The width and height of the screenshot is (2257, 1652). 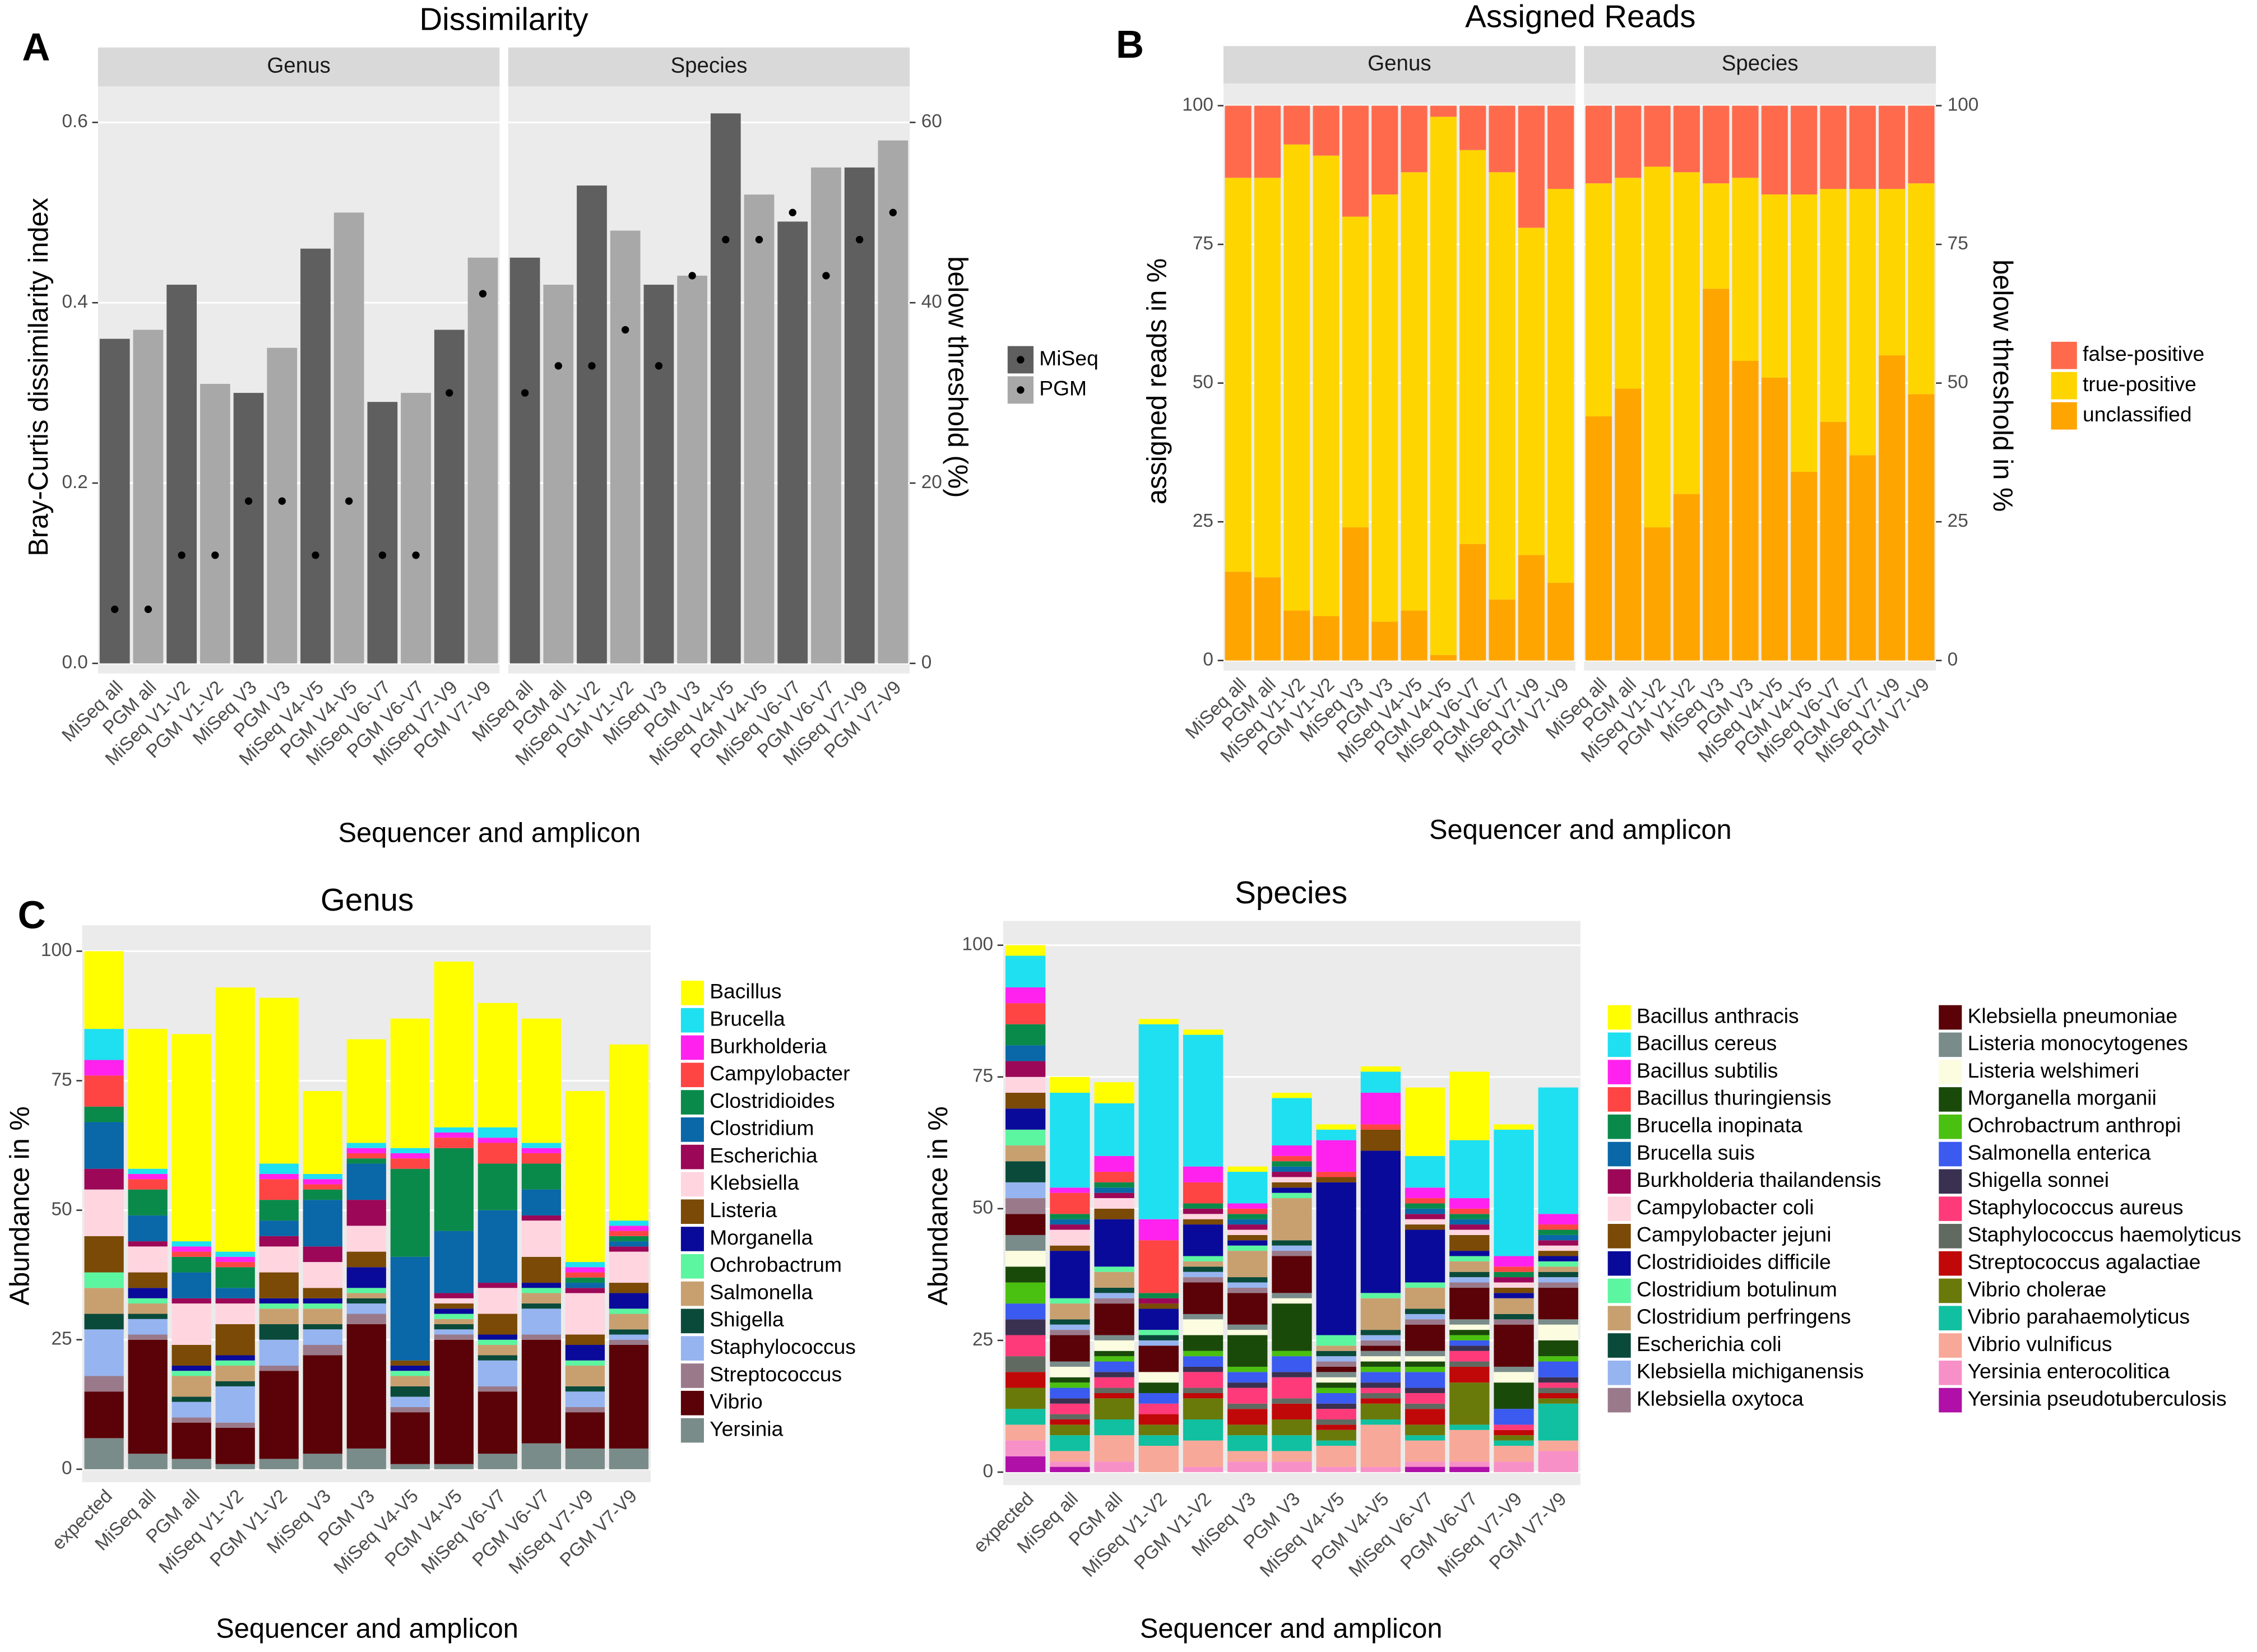 I want to click on plot-background, so click(x=1760, y=377).